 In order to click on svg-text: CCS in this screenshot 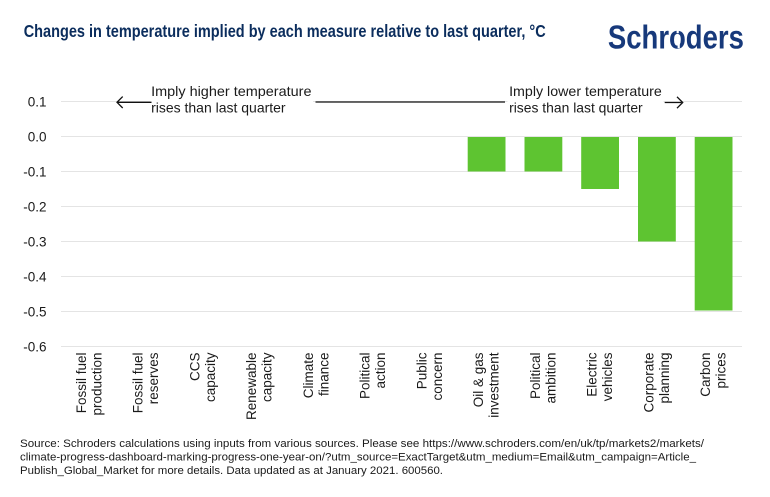, I will do `click(194, 367)`.